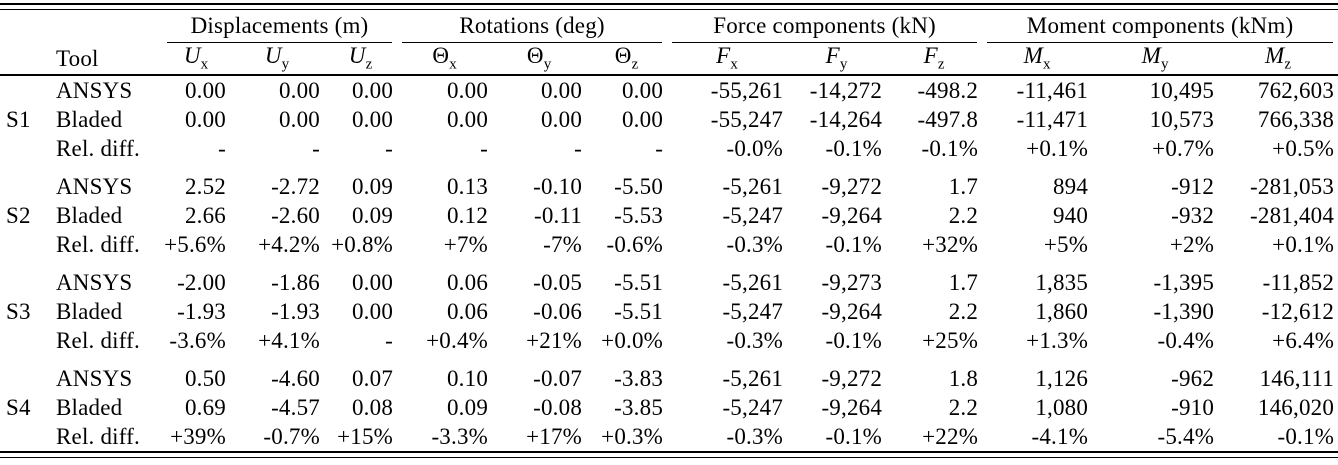 This screenshot has width=1338, height=465. Describe the element at coordinates (1057, 340) in the screenshot. I see `value-cell: +1.3%` at that location.